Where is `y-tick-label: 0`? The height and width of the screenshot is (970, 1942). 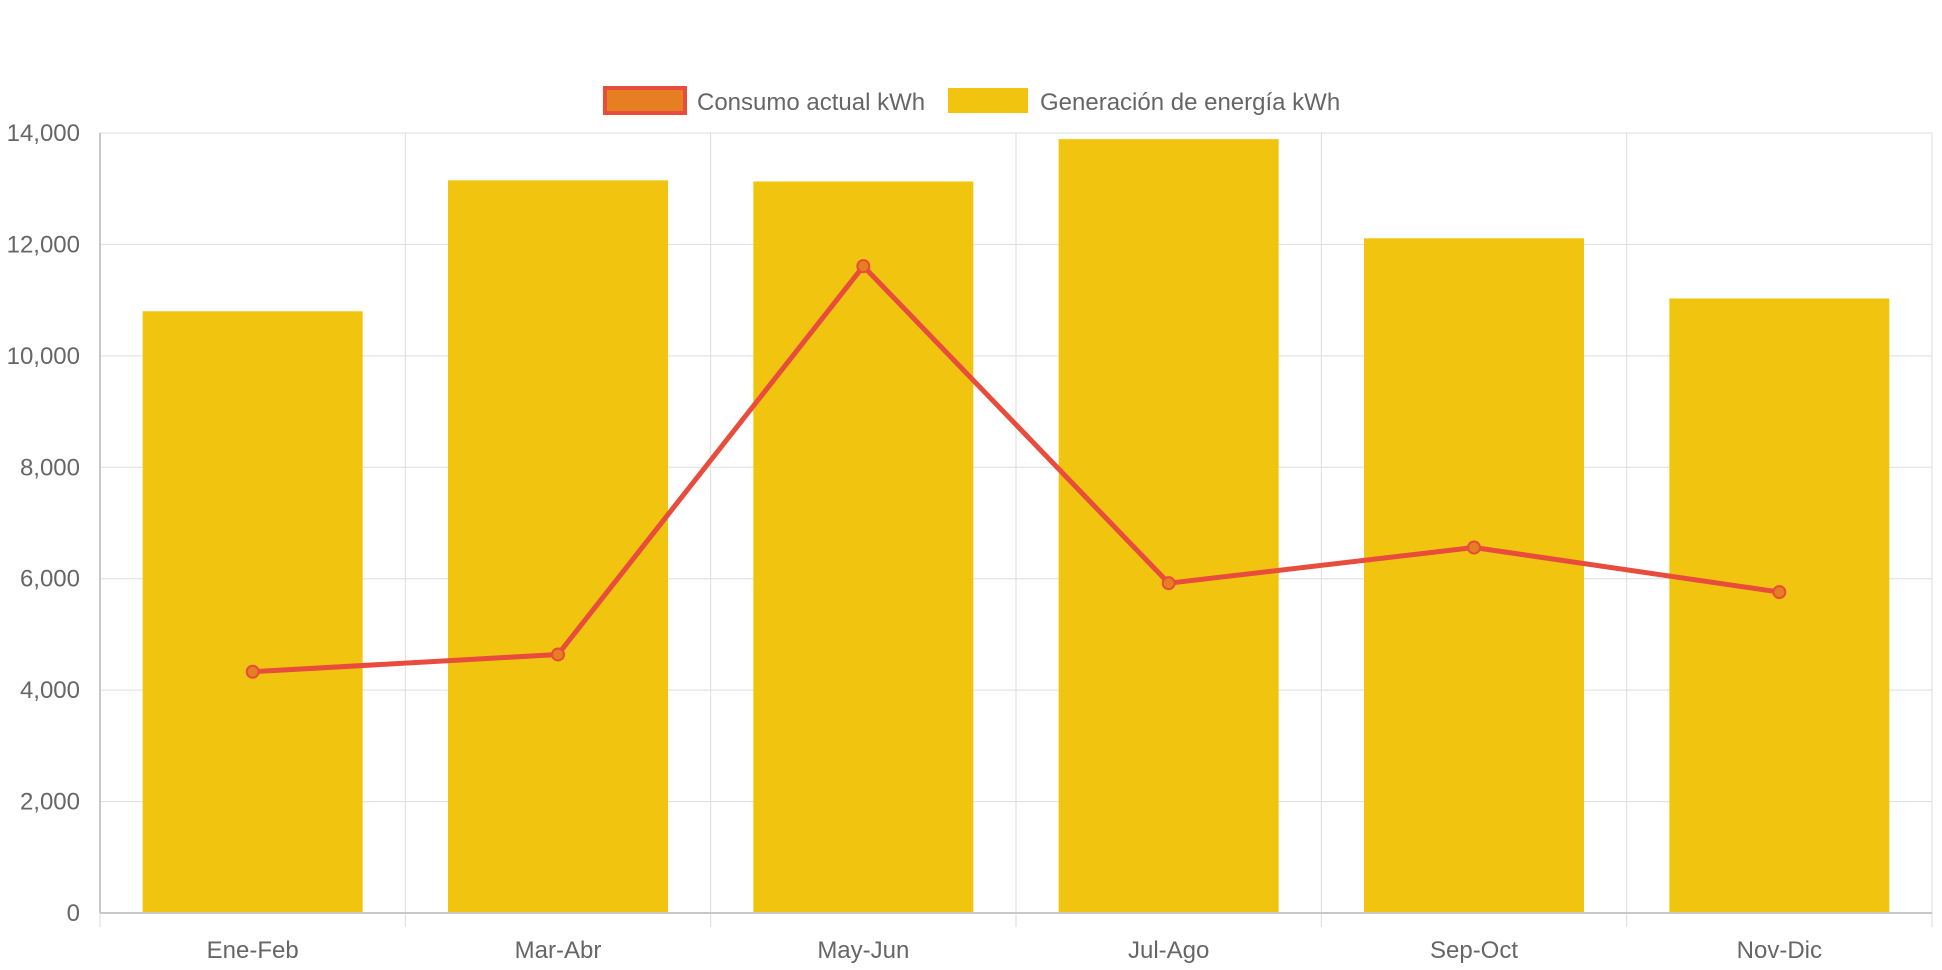 y-tick-label: 0 is located at coordinates (73, 913).